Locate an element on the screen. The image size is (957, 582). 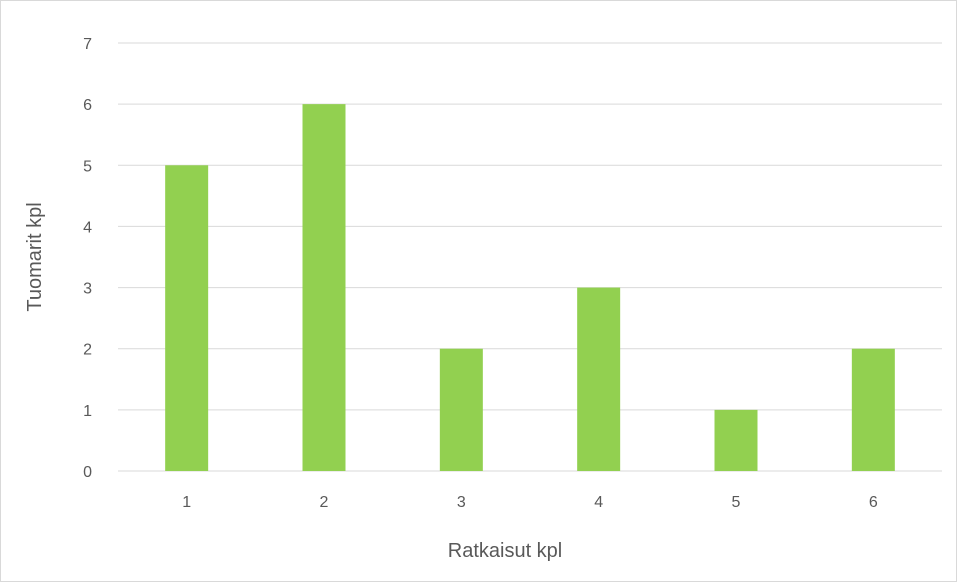
x-tick-label: 6 is located at coordinates (873, 502).